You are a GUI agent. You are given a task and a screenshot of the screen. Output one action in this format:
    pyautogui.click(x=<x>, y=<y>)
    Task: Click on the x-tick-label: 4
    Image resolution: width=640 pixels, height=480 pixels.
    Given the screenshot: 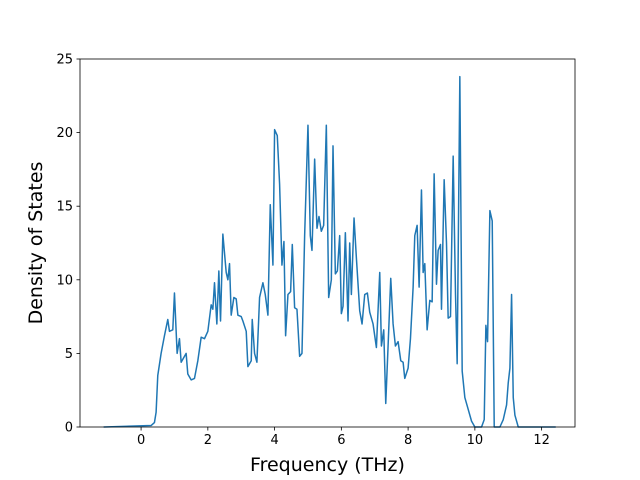 What is the action you would take?
    pyautogui.click(x=274, y=440)
    